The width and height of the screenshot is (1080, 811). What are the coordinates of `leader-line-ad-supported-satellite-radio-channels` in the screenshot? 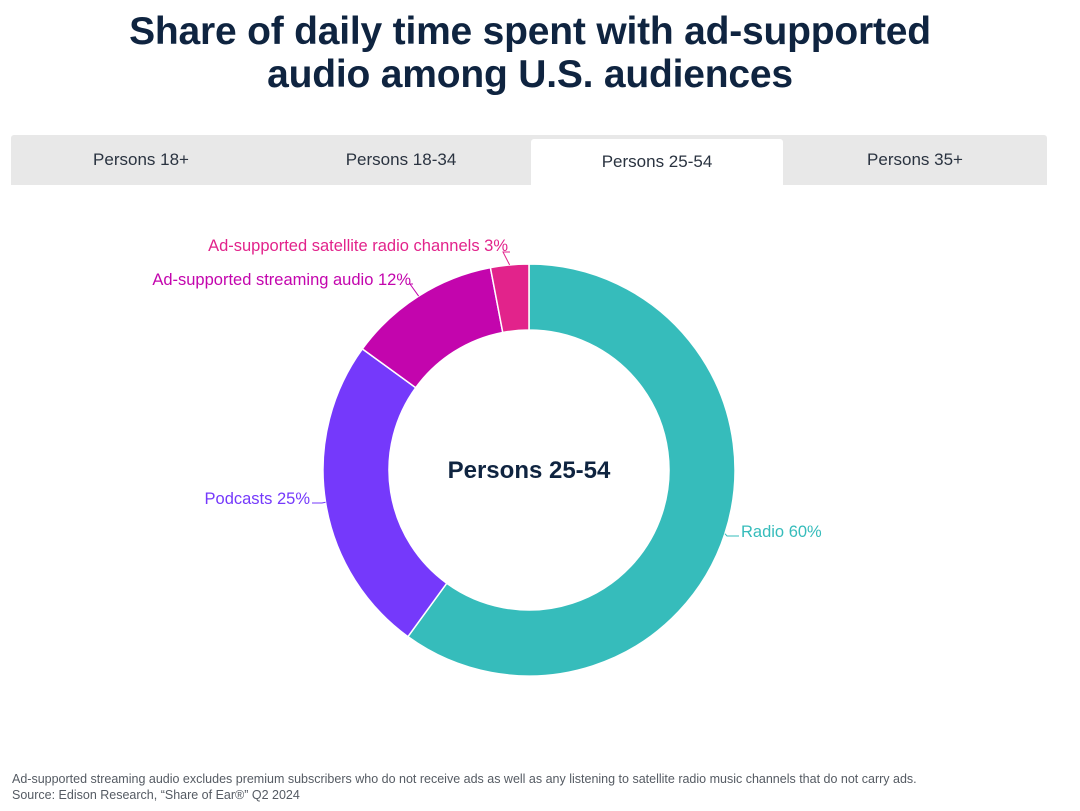 It's located at (506, 258).